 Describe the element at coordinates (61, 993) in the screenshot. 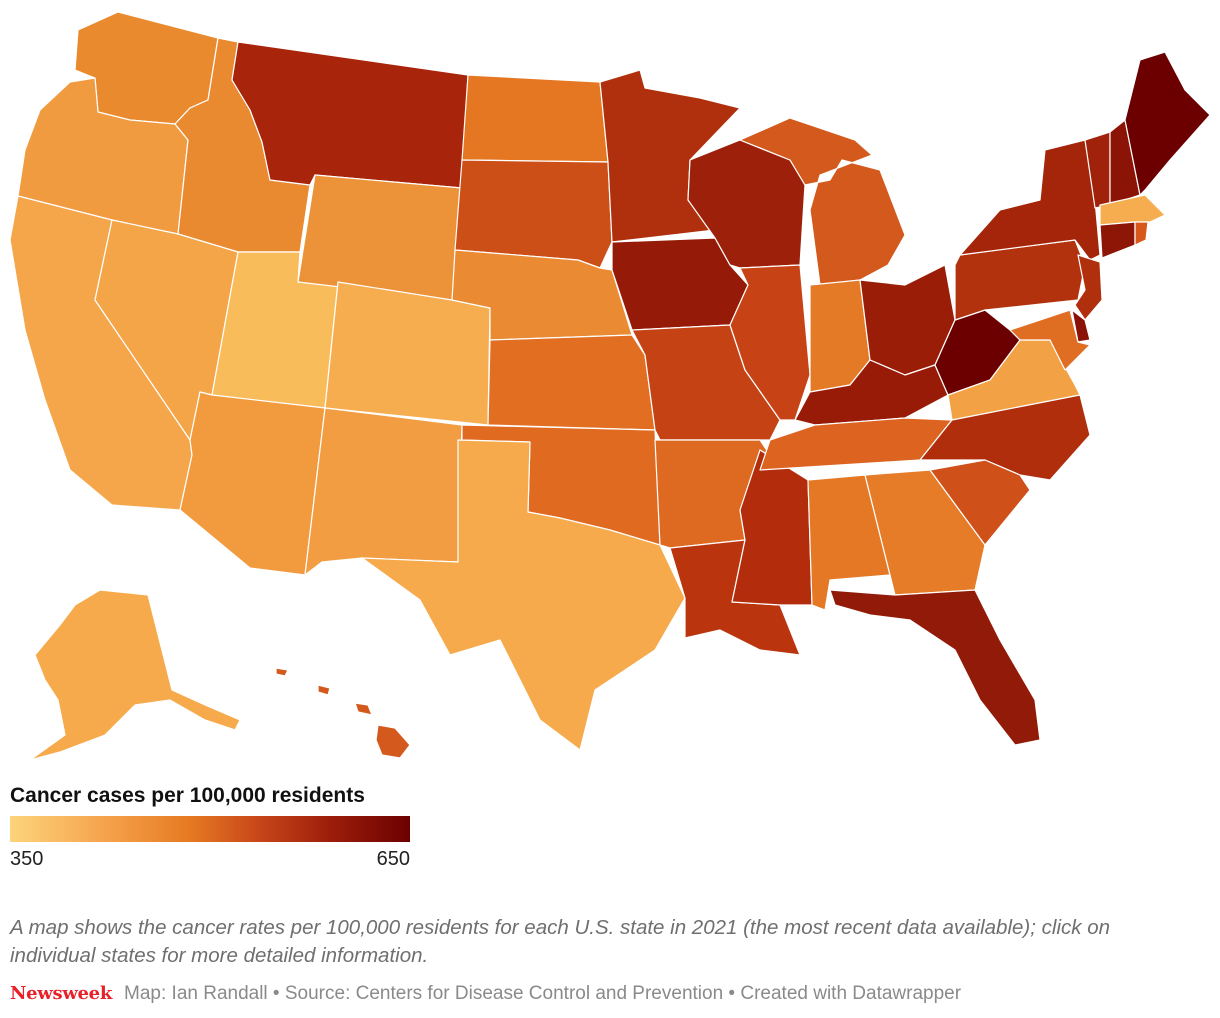

I see `newsweek-logo: Newsweek` at that location.